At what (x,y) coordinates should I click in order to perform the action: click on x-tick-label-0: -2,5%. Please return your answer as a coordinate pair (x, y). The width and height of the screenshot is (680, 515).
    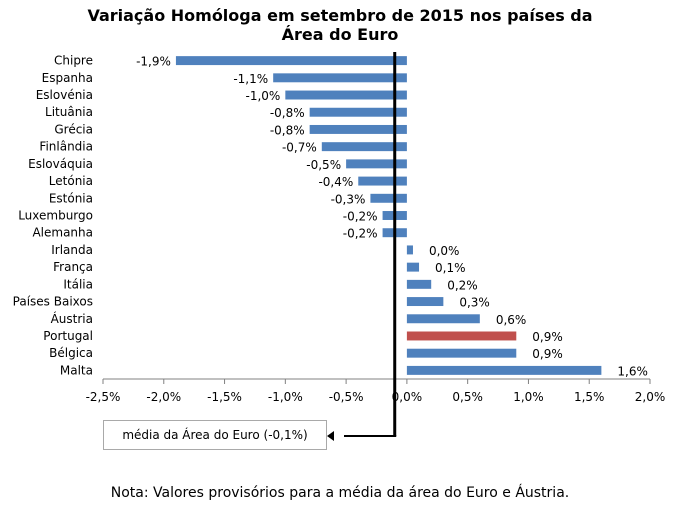
    Looking at the image, I should click on (103, 397).